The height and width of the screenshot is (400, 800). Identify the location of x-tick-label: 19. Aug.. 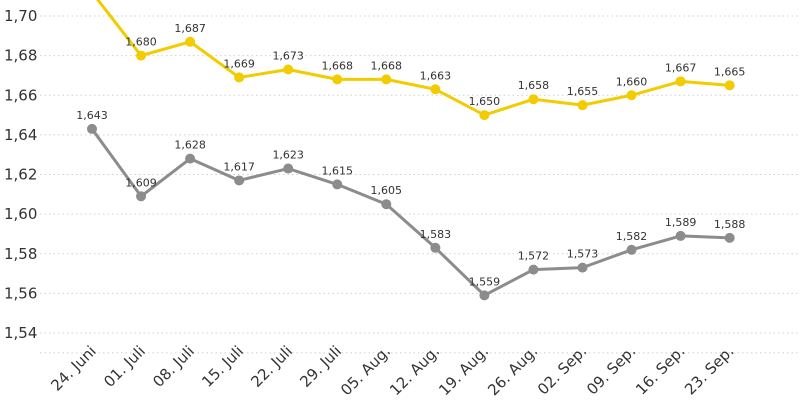
(463, 370).